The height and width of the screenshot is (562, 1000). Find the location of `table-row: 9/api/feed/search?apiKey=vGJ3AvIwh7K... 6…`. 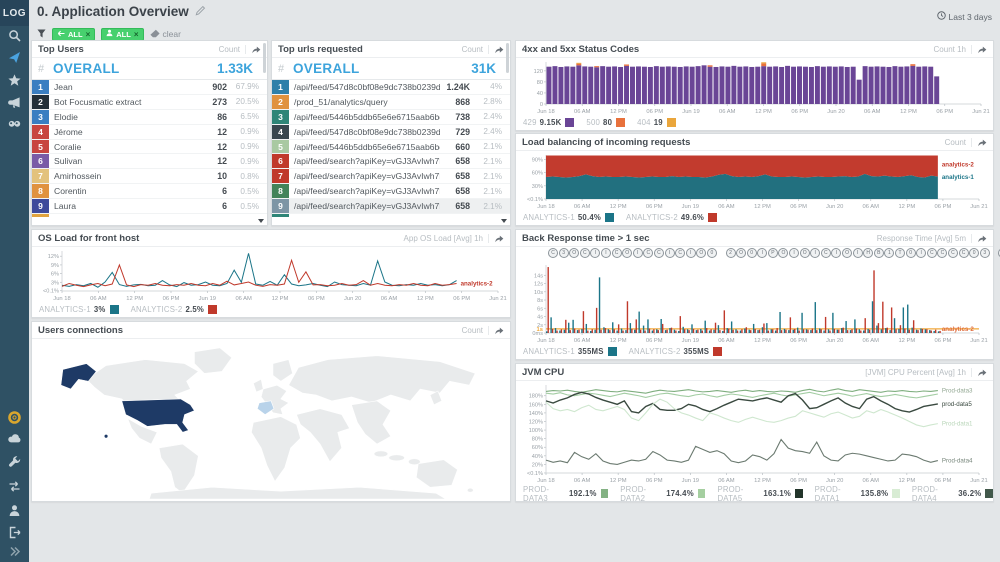

table-row: 9/api/feed/search?apiKey=vGJ3AvIwh7K... 6… is located at coordinates (391, 207).